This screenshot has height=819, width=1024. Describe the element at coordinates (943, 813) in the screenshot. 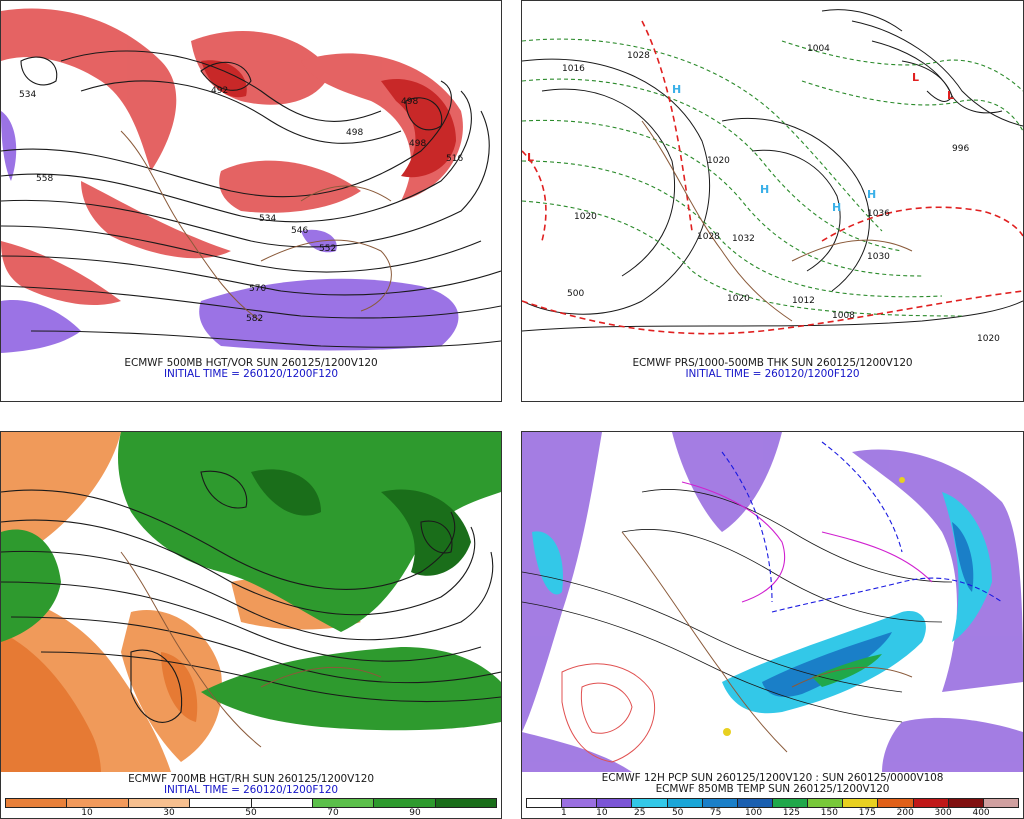

I see `colorbar-tick-label: 300` at that location.